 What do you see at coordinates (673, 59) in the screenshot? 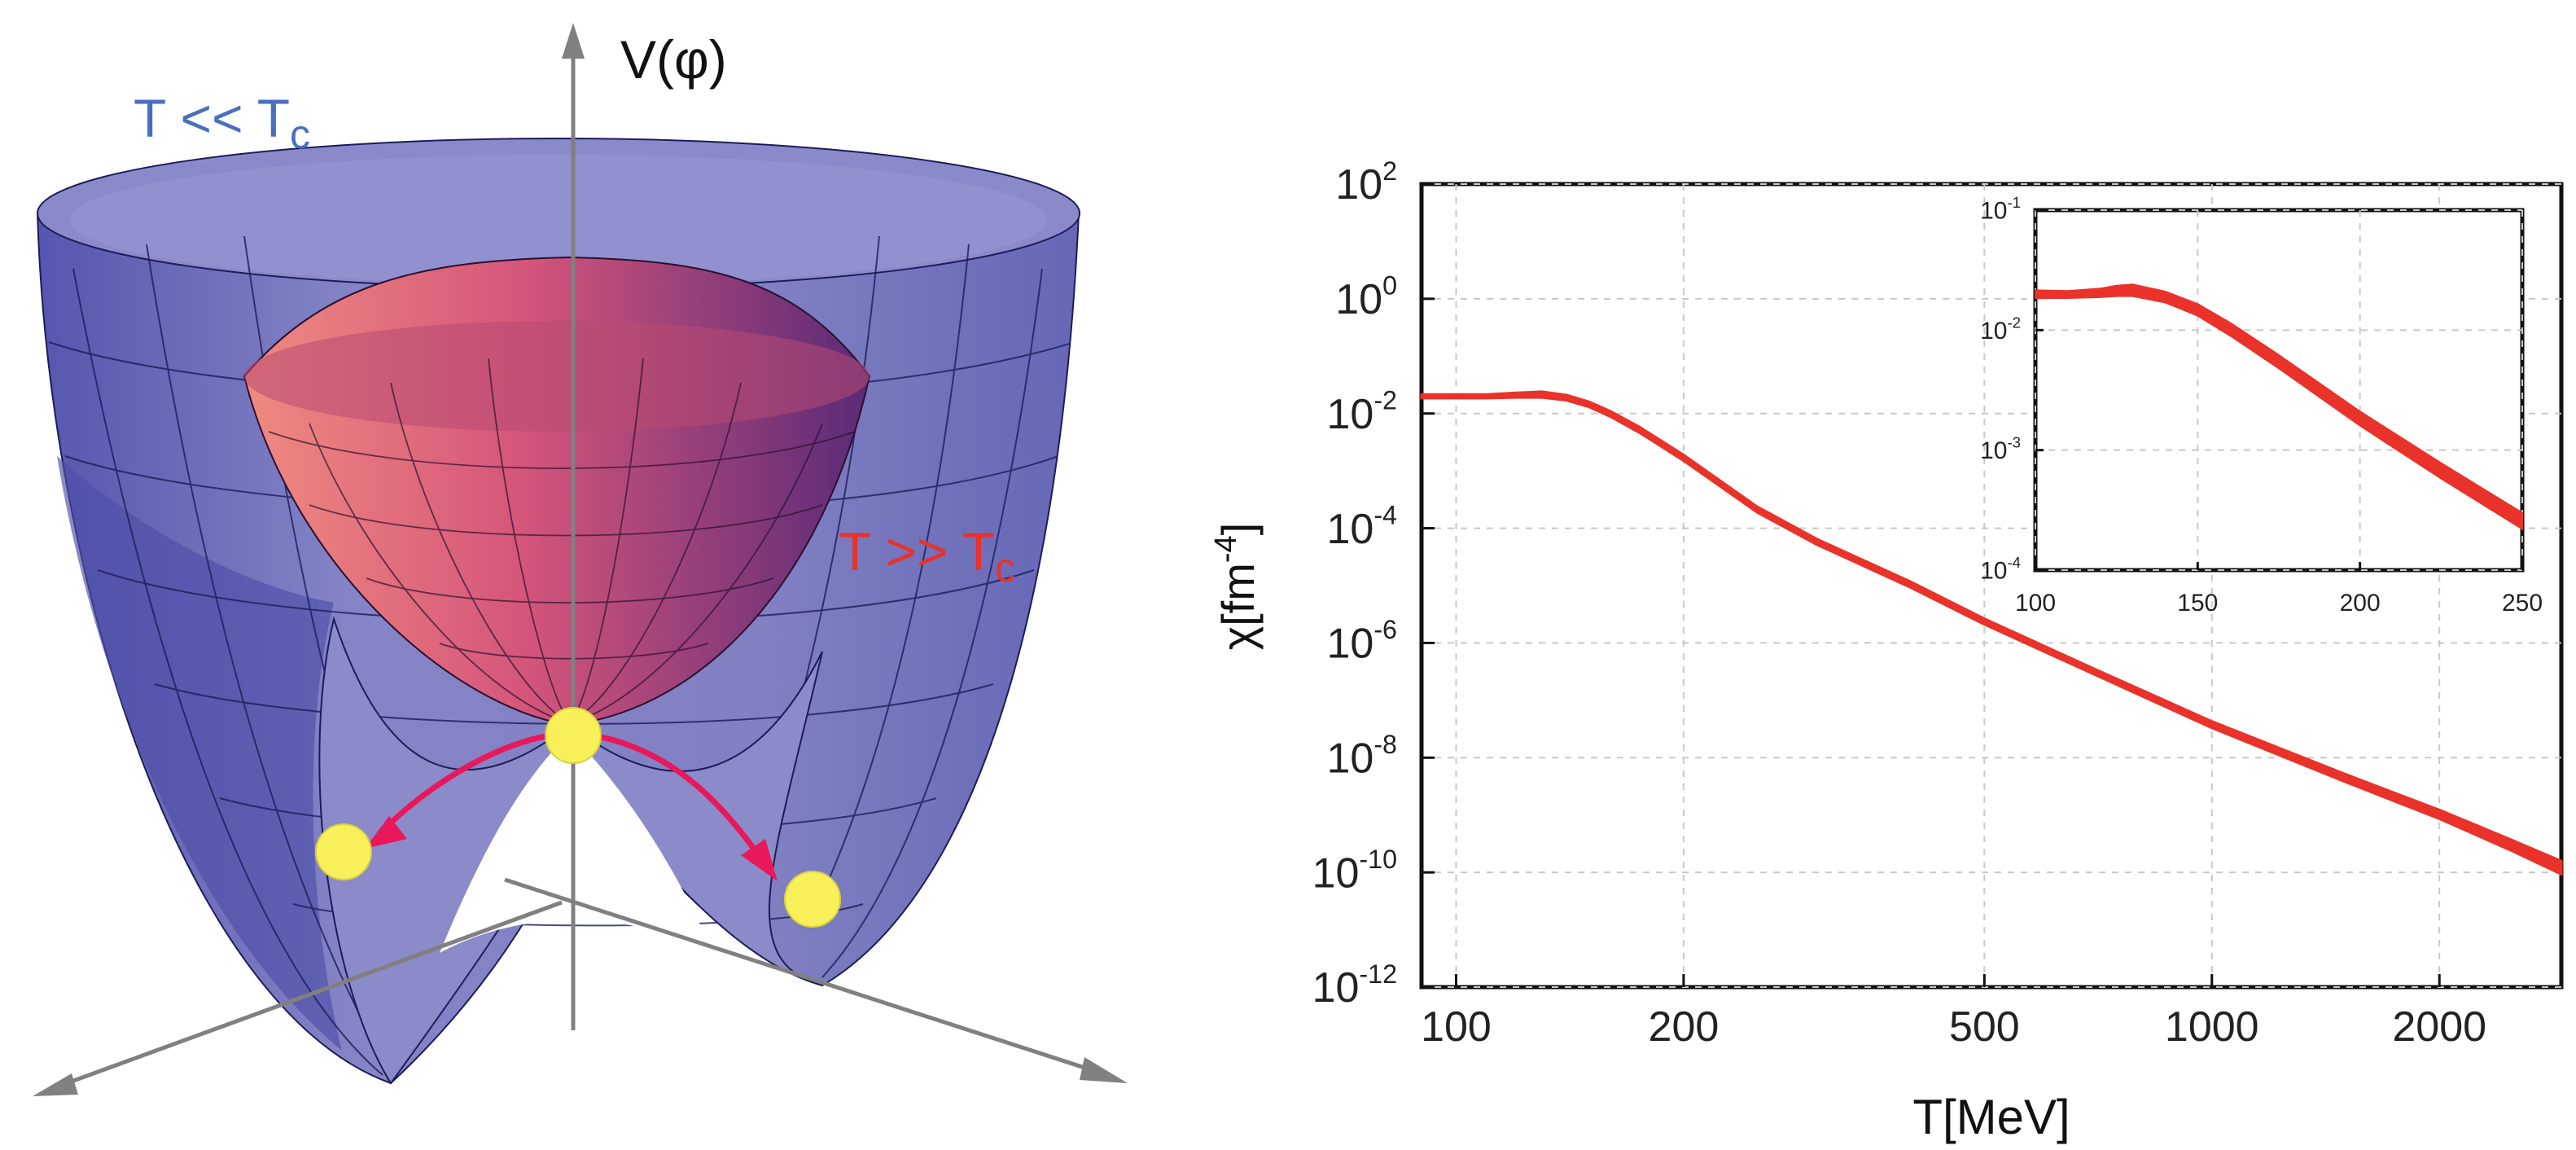
I see `potential-axis-label: V(φ)` at bounding box center [673, 59].